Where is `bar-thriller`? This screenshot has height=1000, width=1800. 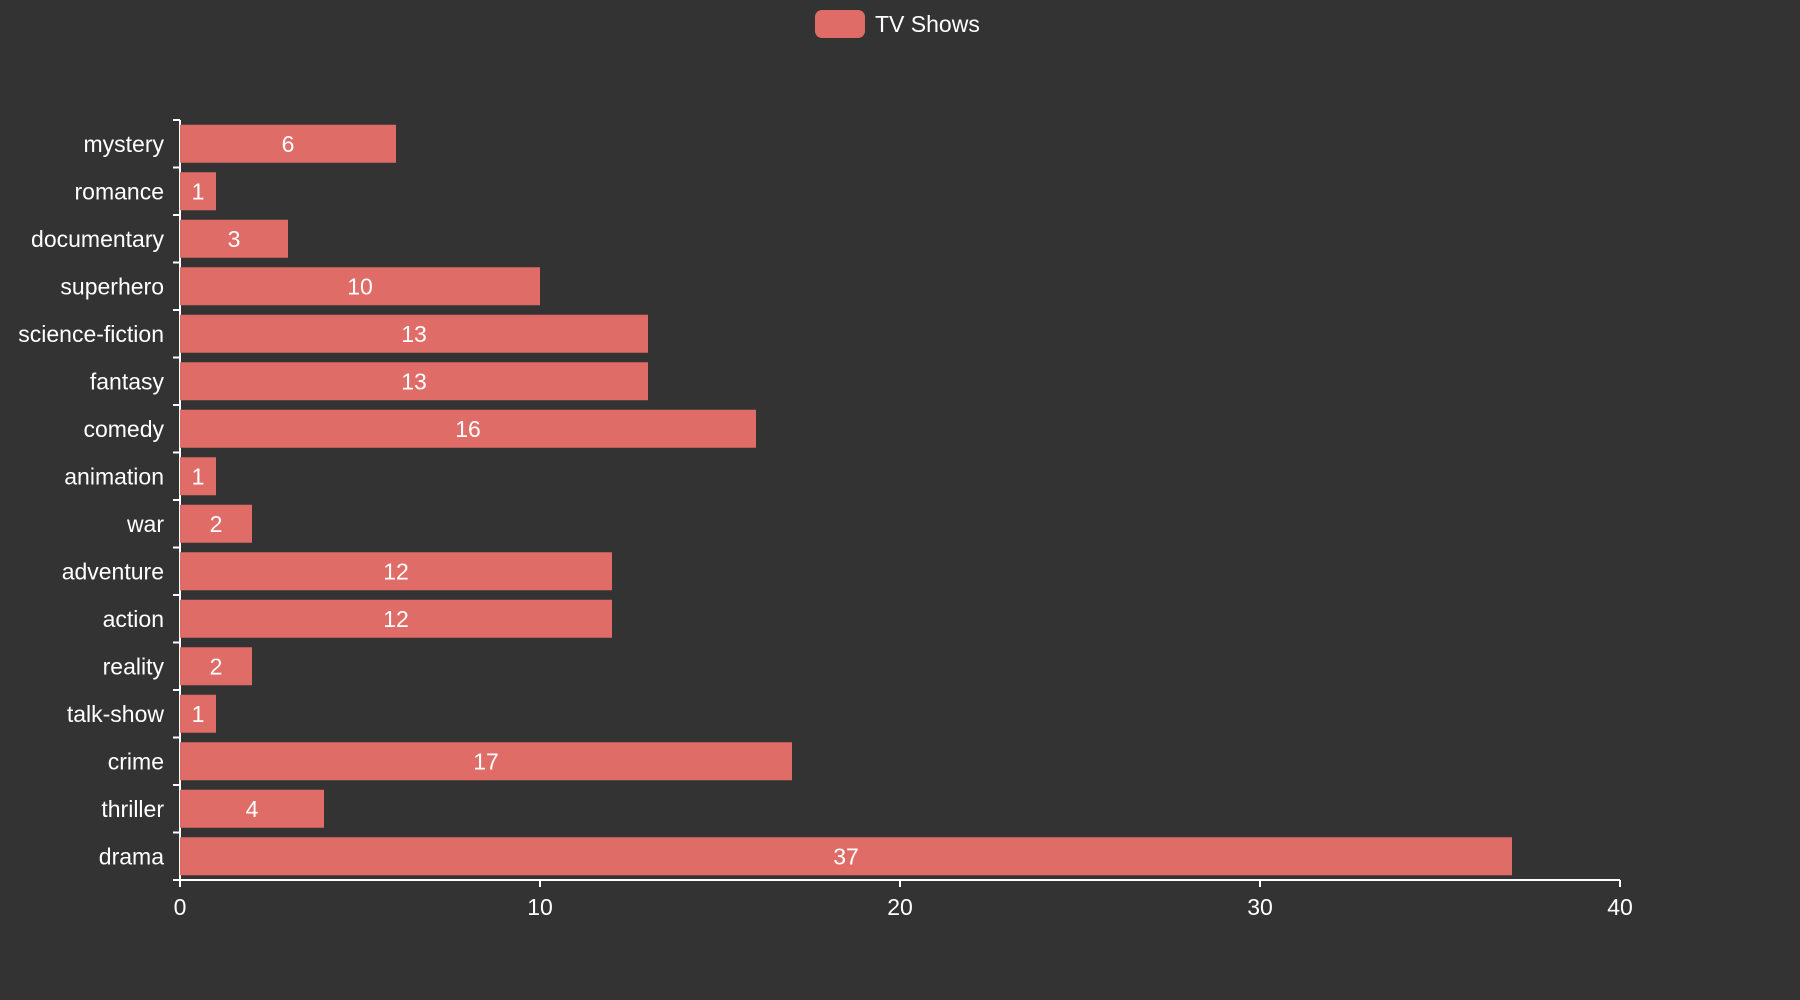 bar-thriller is located at coordinates (252, 808).